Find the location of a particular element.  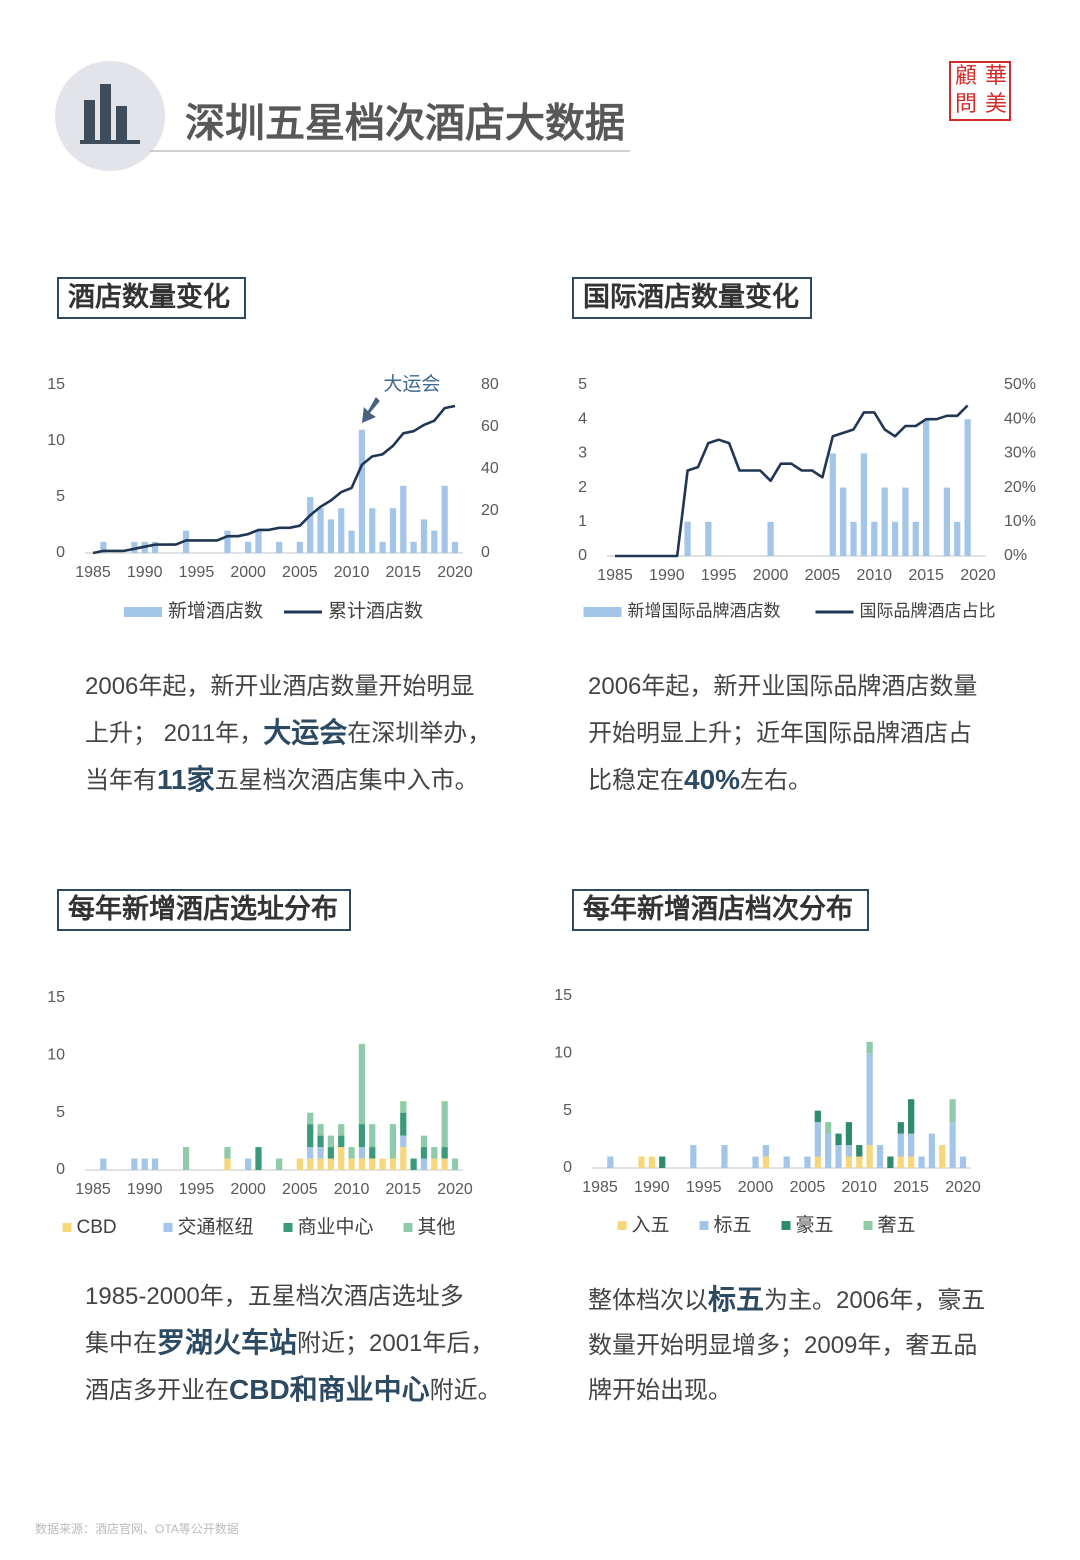

legend-label: CBD is located at coordinates (97, 1227).